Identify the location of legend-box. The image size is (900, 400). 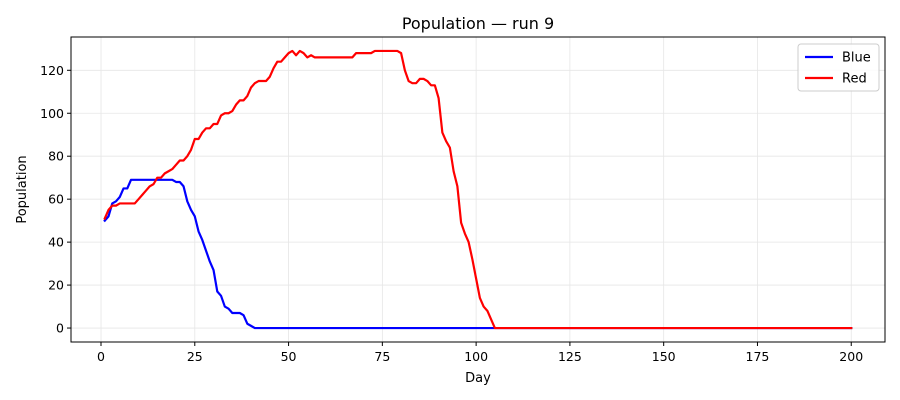
(838, 67).